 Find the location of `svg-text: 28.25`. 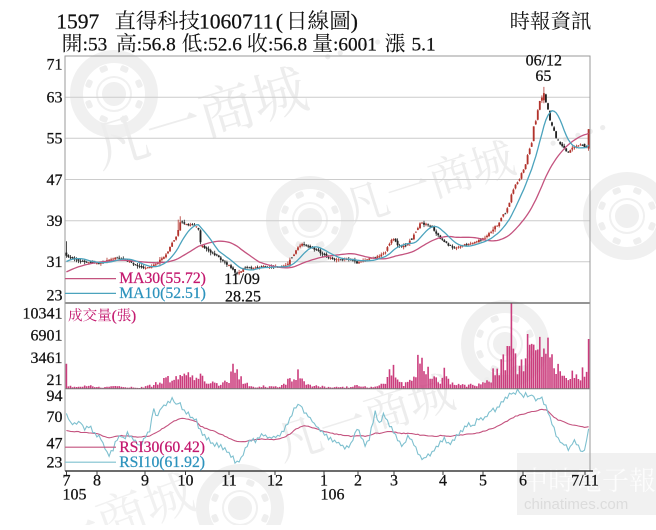

svg-text: 28.25 is located at coordinates (243, 296).